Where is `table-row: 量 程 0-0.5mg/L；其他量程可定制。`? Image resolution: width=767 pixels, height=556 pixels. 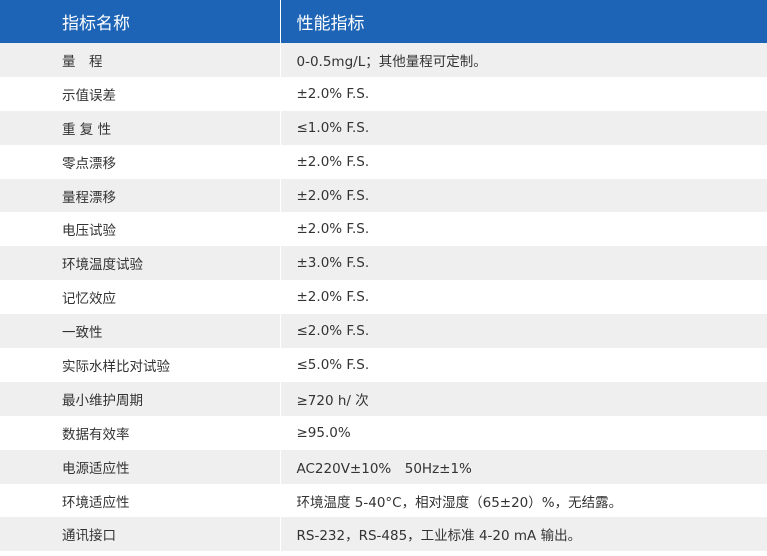 table-row: 量 程 0-0.5mg/L；其他量程可定制。 is located at coordinates (383, 60).